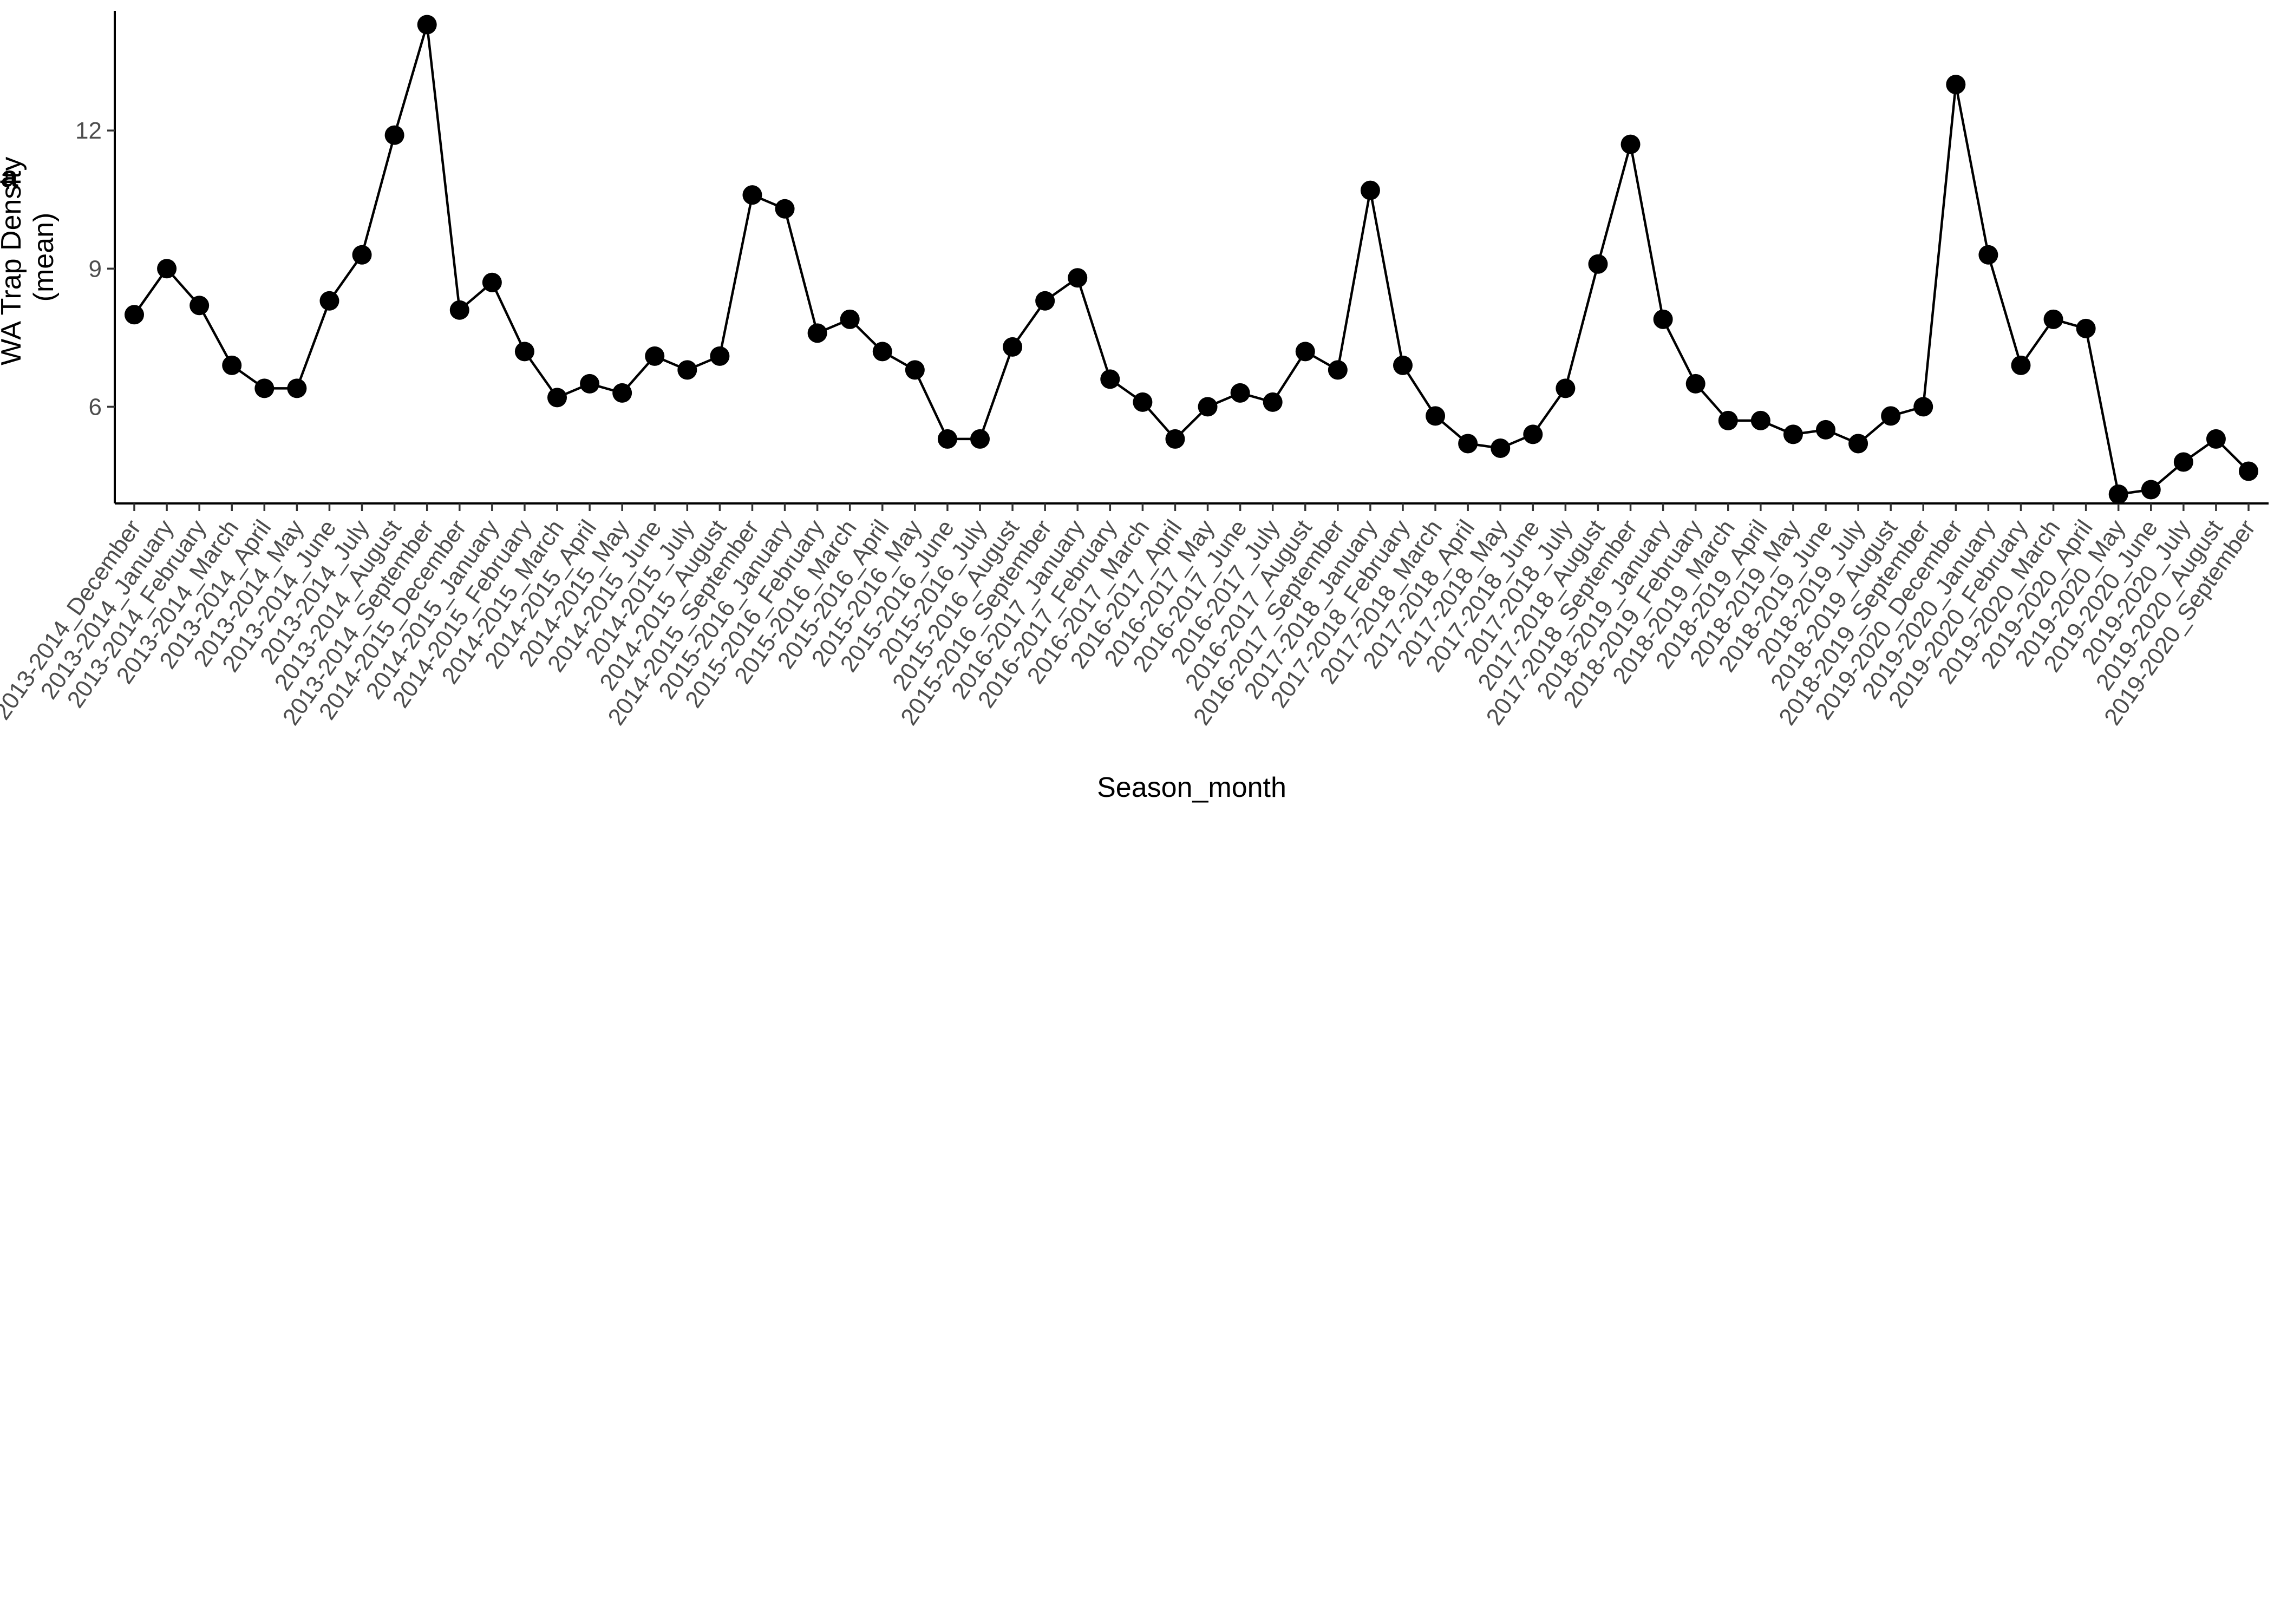  I want to click on y-tick-label: 6, so click(96, 407).